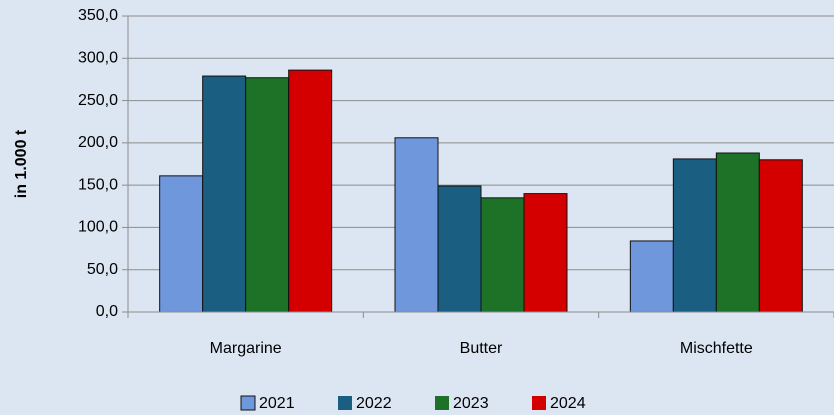 This screenshot has width=834, height=415. I want to click on x-tick-label: Margarine, so click(246, 348).